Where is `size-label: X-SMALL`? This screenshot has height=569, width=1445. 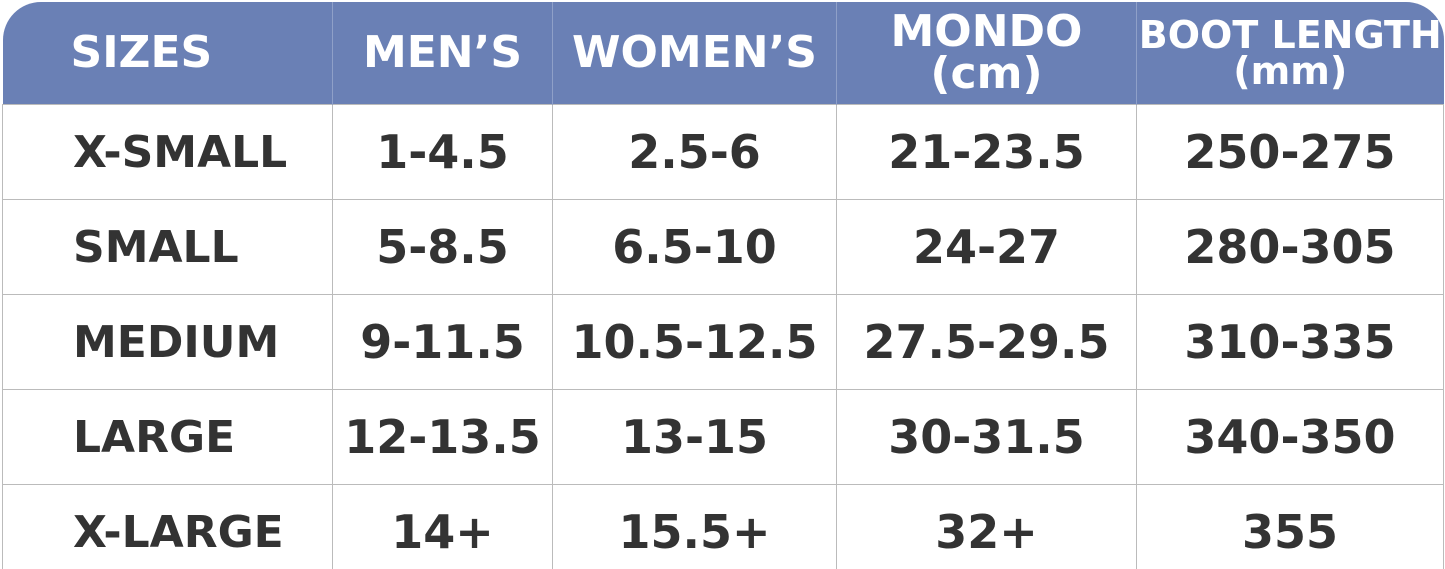
size-label: X-SMALL is located at coordinates (167, 152).